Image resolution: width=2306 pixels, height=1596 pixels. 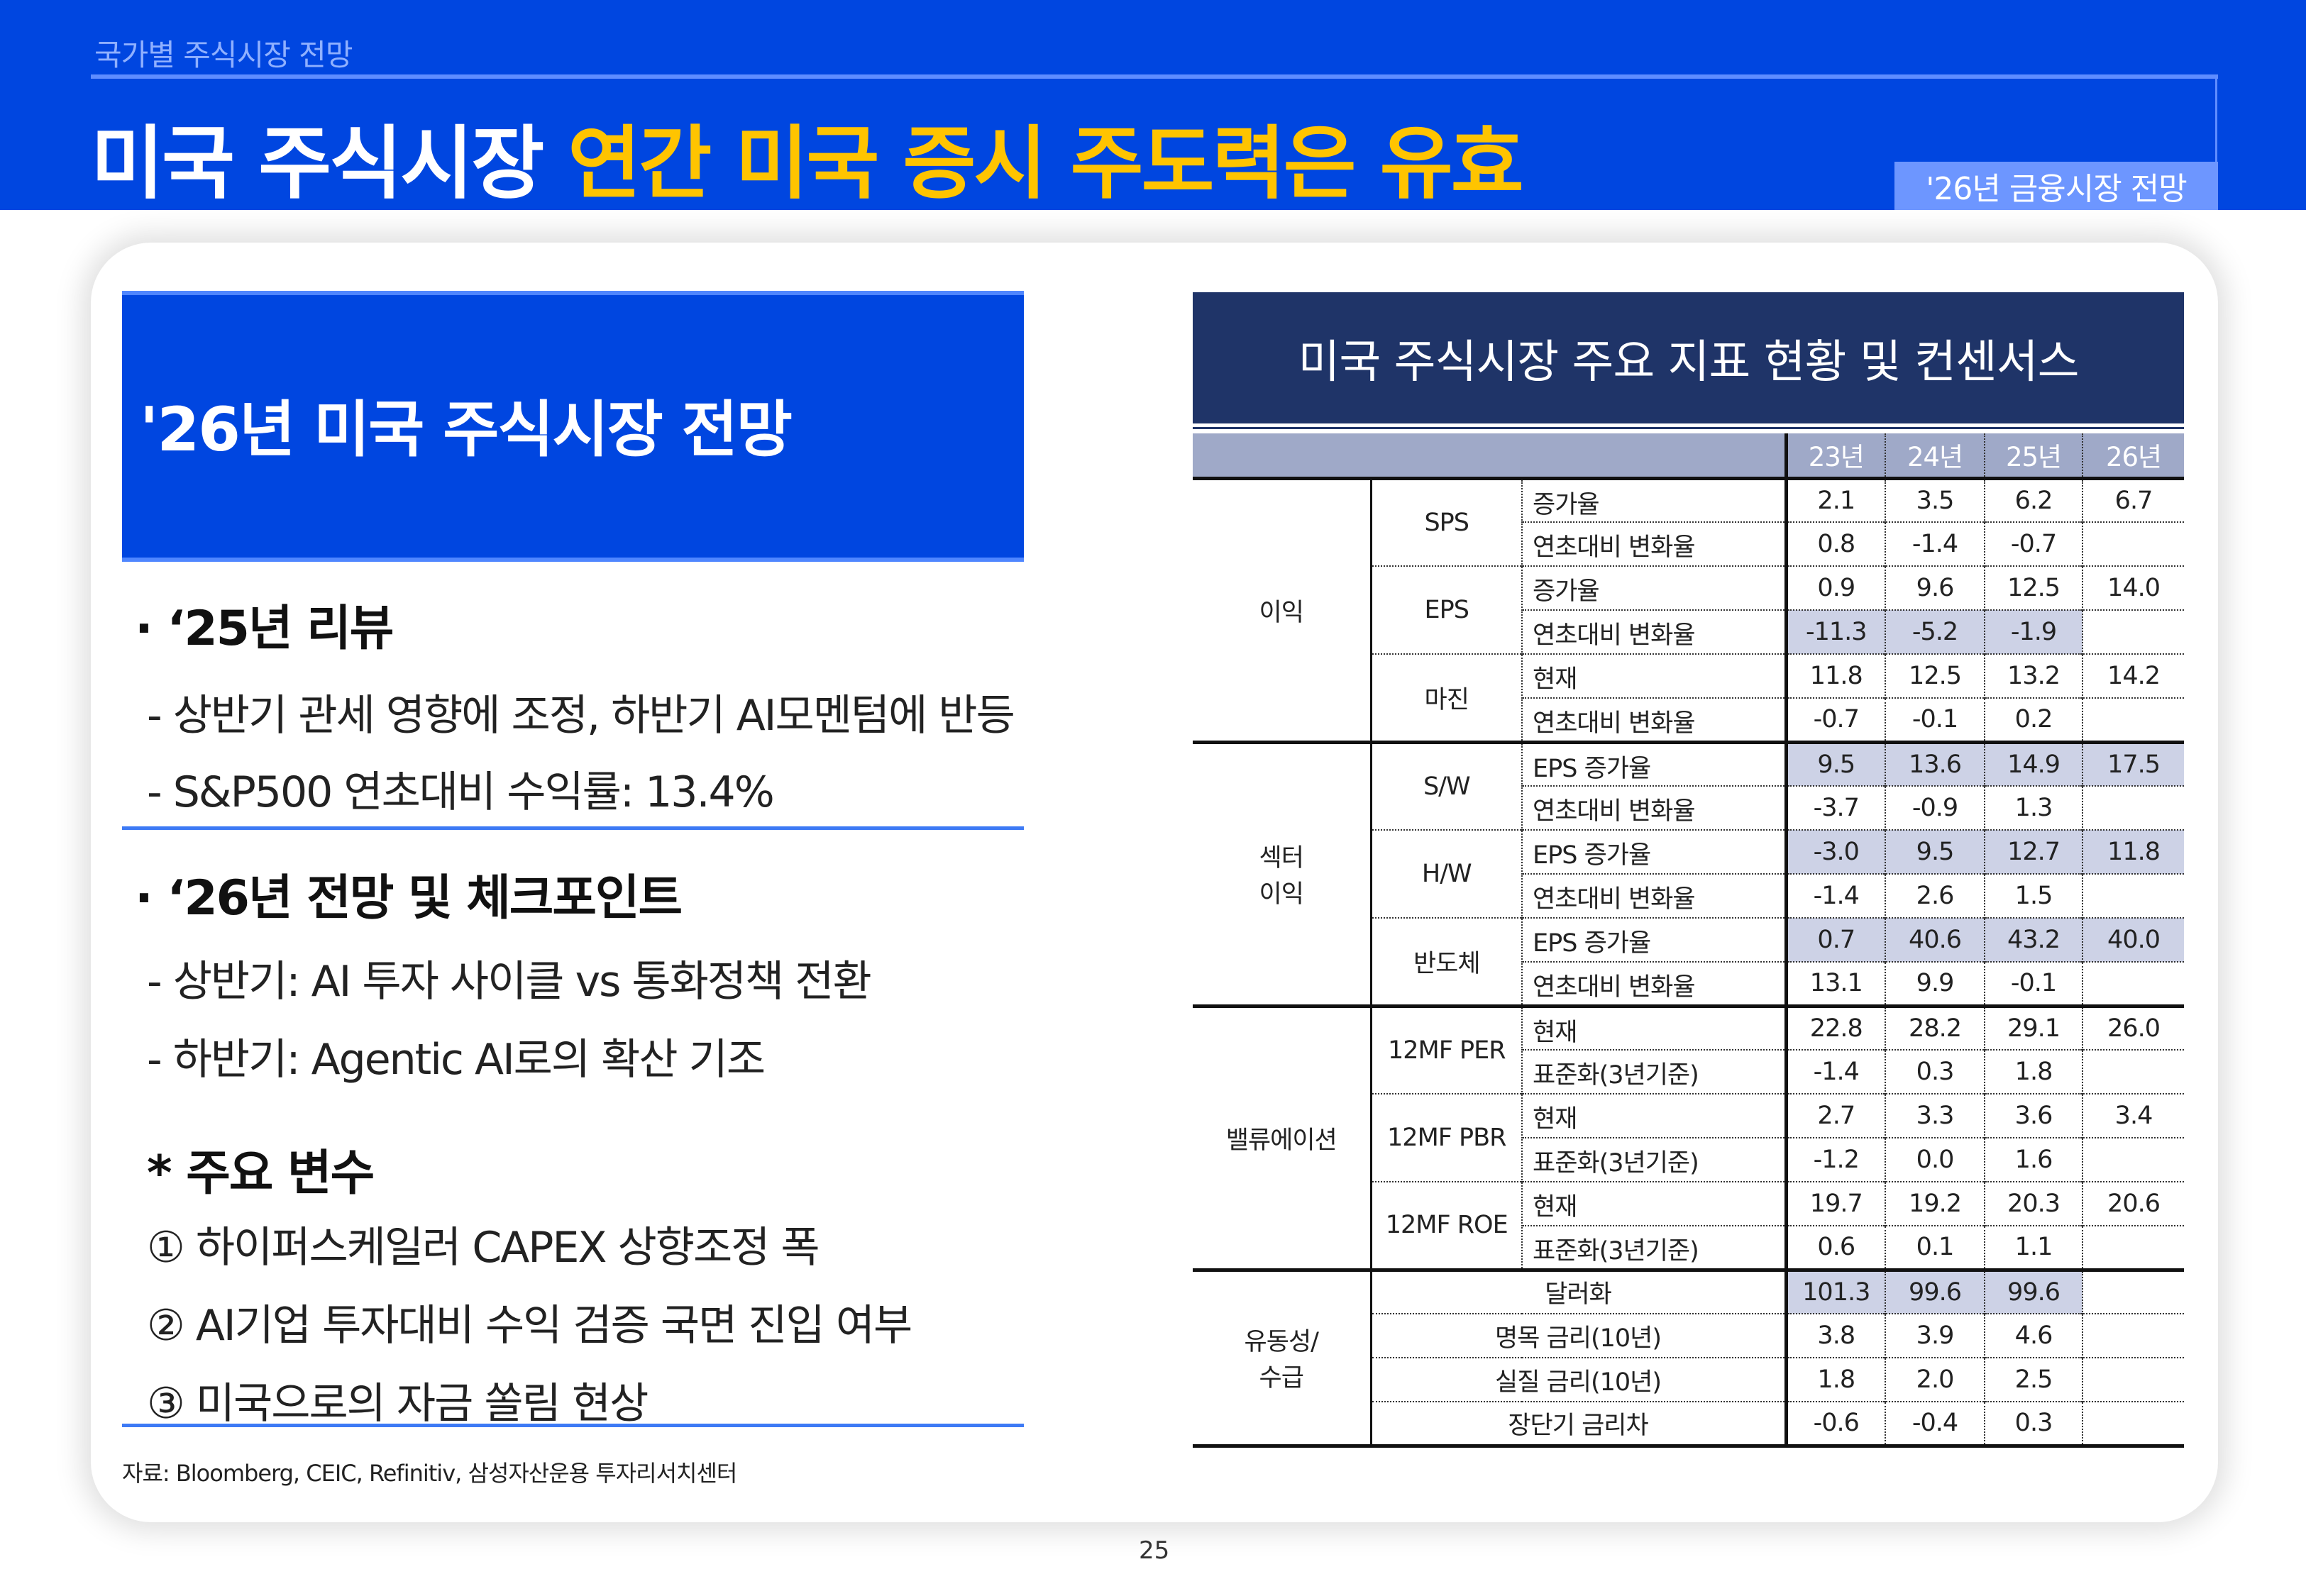 I want to click on subgroup-label: 12MF ROE, so click(x=1447, y=1225).